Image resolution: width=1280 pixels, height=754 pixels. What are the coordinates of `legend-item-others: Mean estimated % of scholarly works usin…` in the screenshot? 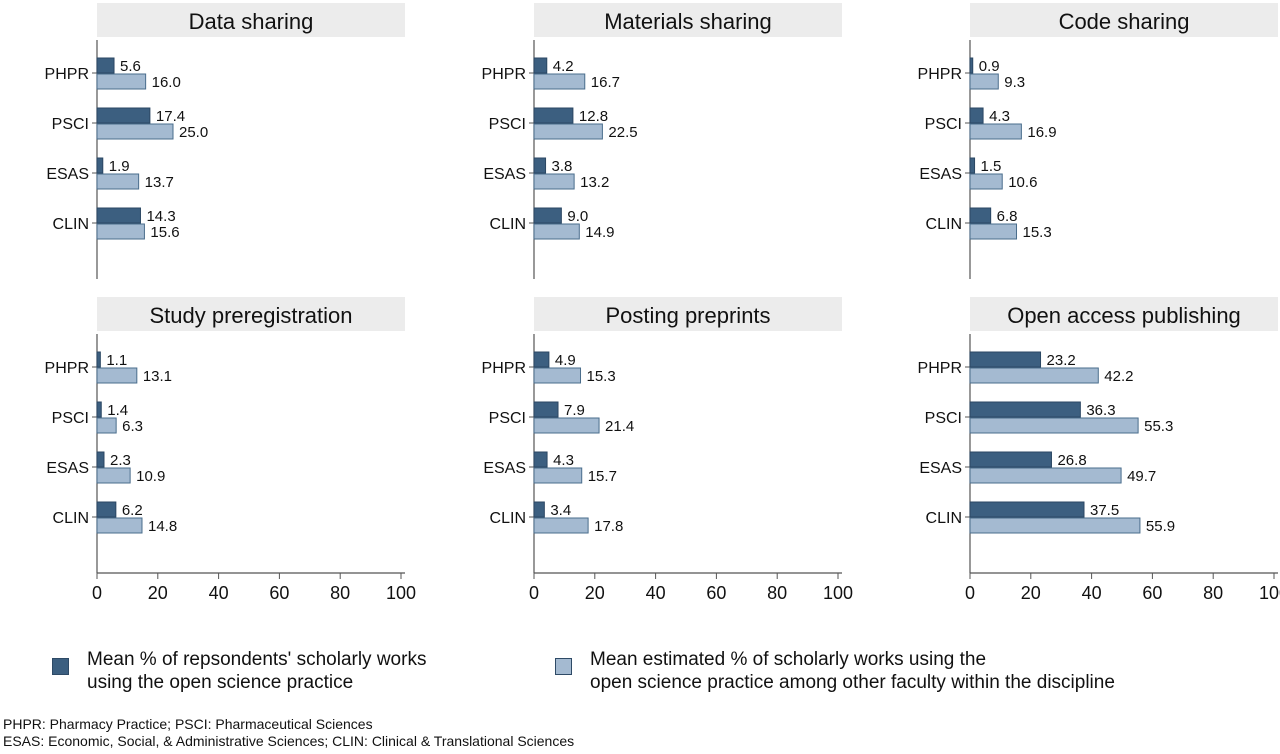 It's located at (835, 671).